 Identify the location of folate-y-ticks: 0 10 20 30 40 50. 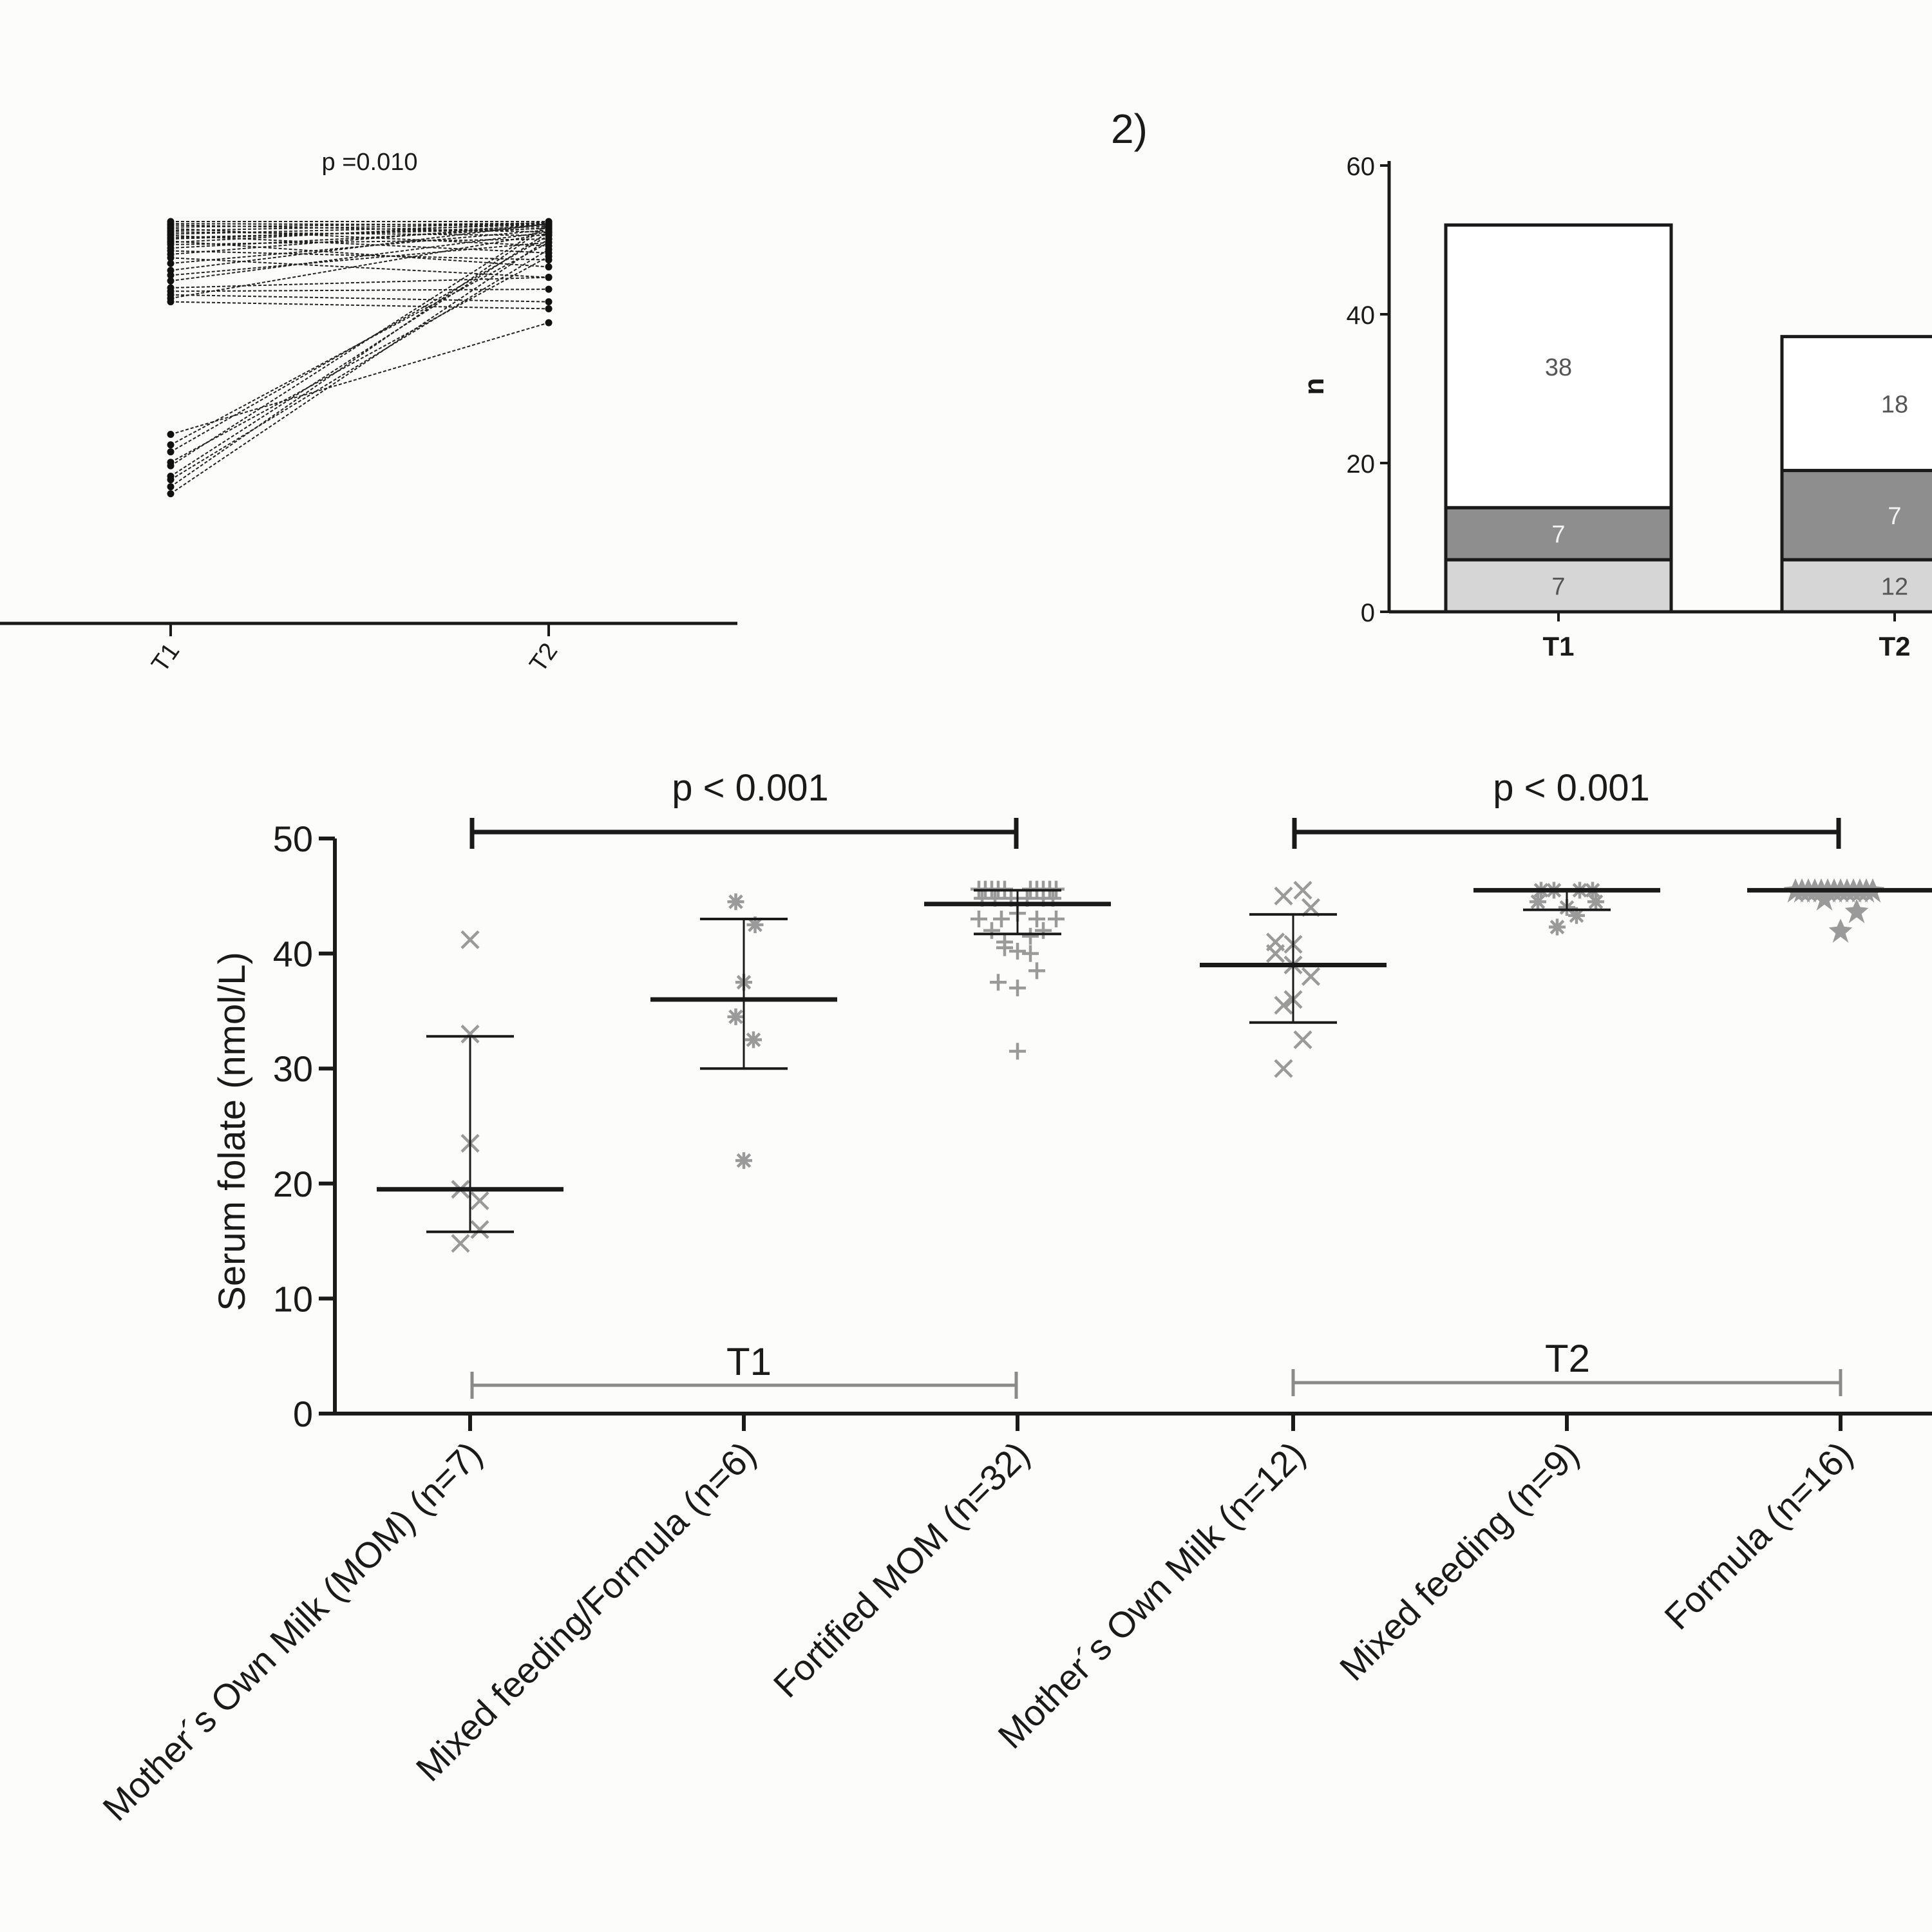
(304, 1126).